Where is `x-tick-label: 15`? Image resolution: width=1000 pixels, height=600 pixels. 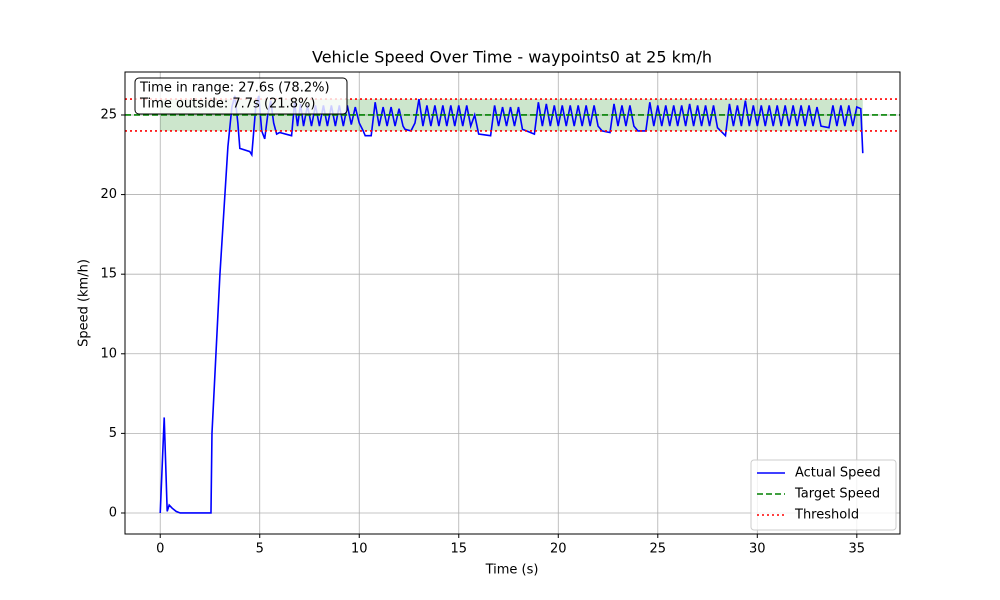 x-tick-label: 15 is located at coordinates (458, 549).